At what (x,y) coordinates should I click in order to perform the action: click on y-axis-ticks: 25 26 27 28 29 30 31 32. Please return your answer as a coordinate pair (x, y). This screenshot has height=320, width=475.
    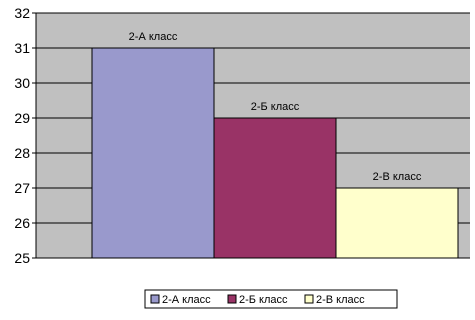
    Looking at the image, I should click on (25, 135).